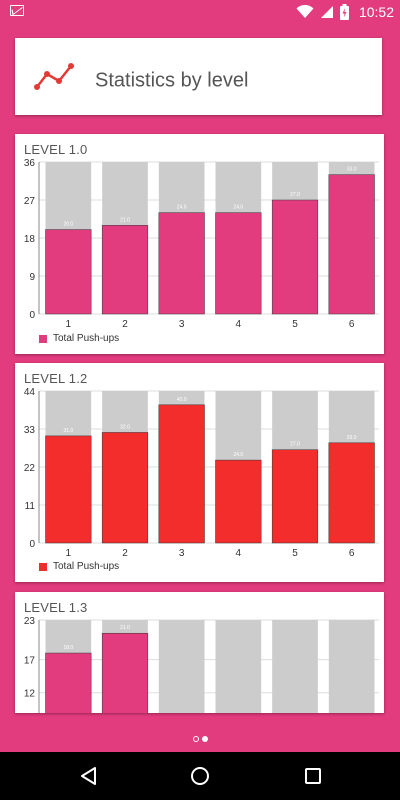  What do you see at coordinates (30, 661) in the screenshot?
I see `y-tick-label: 17` at bounding box center [30, 661].